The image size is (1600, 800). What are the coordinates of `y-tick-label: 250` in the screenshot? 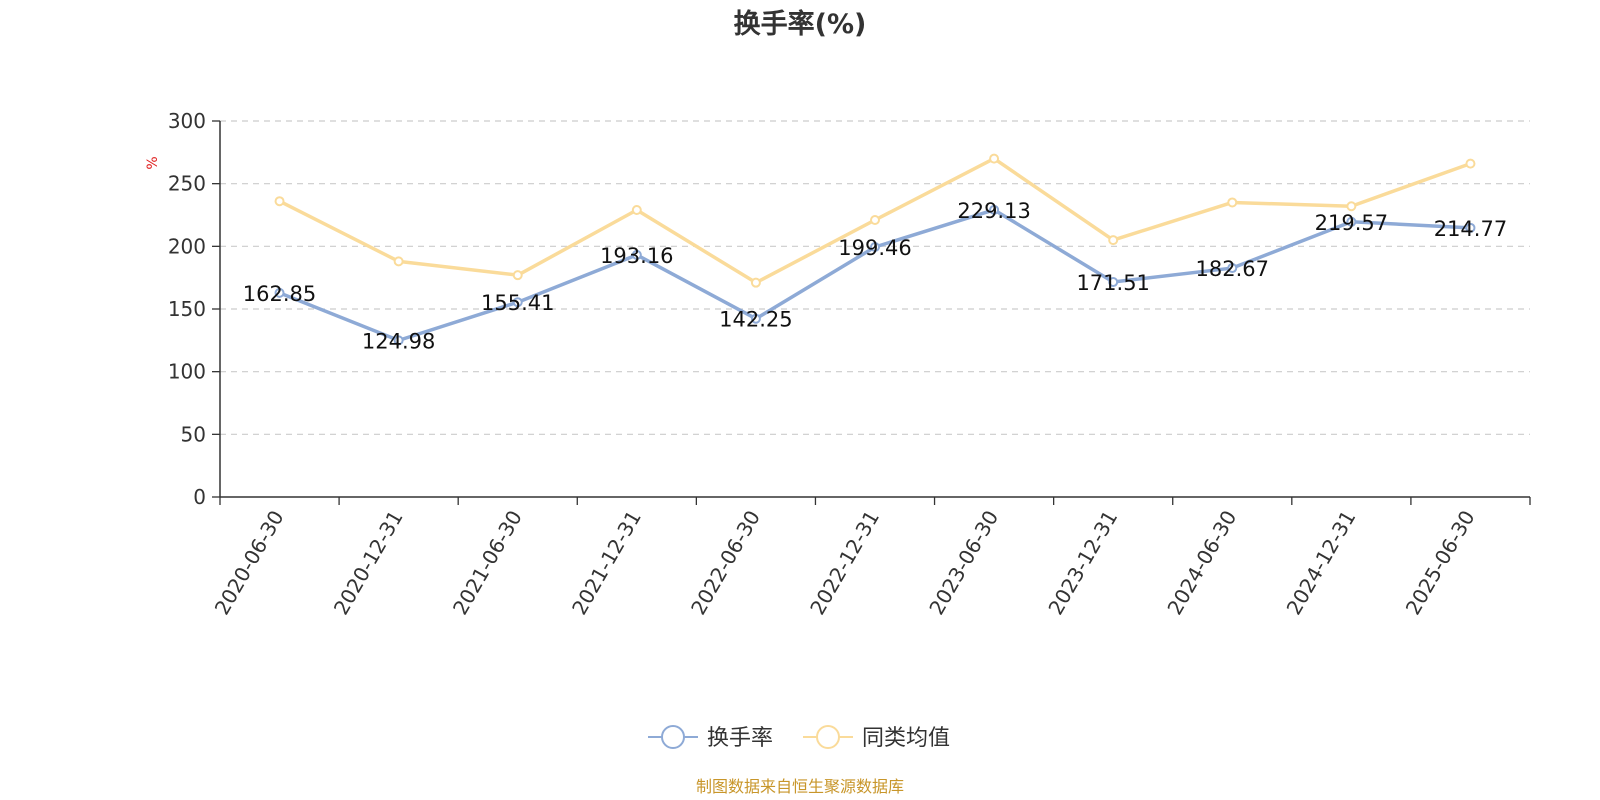 It's located at (187, 184).